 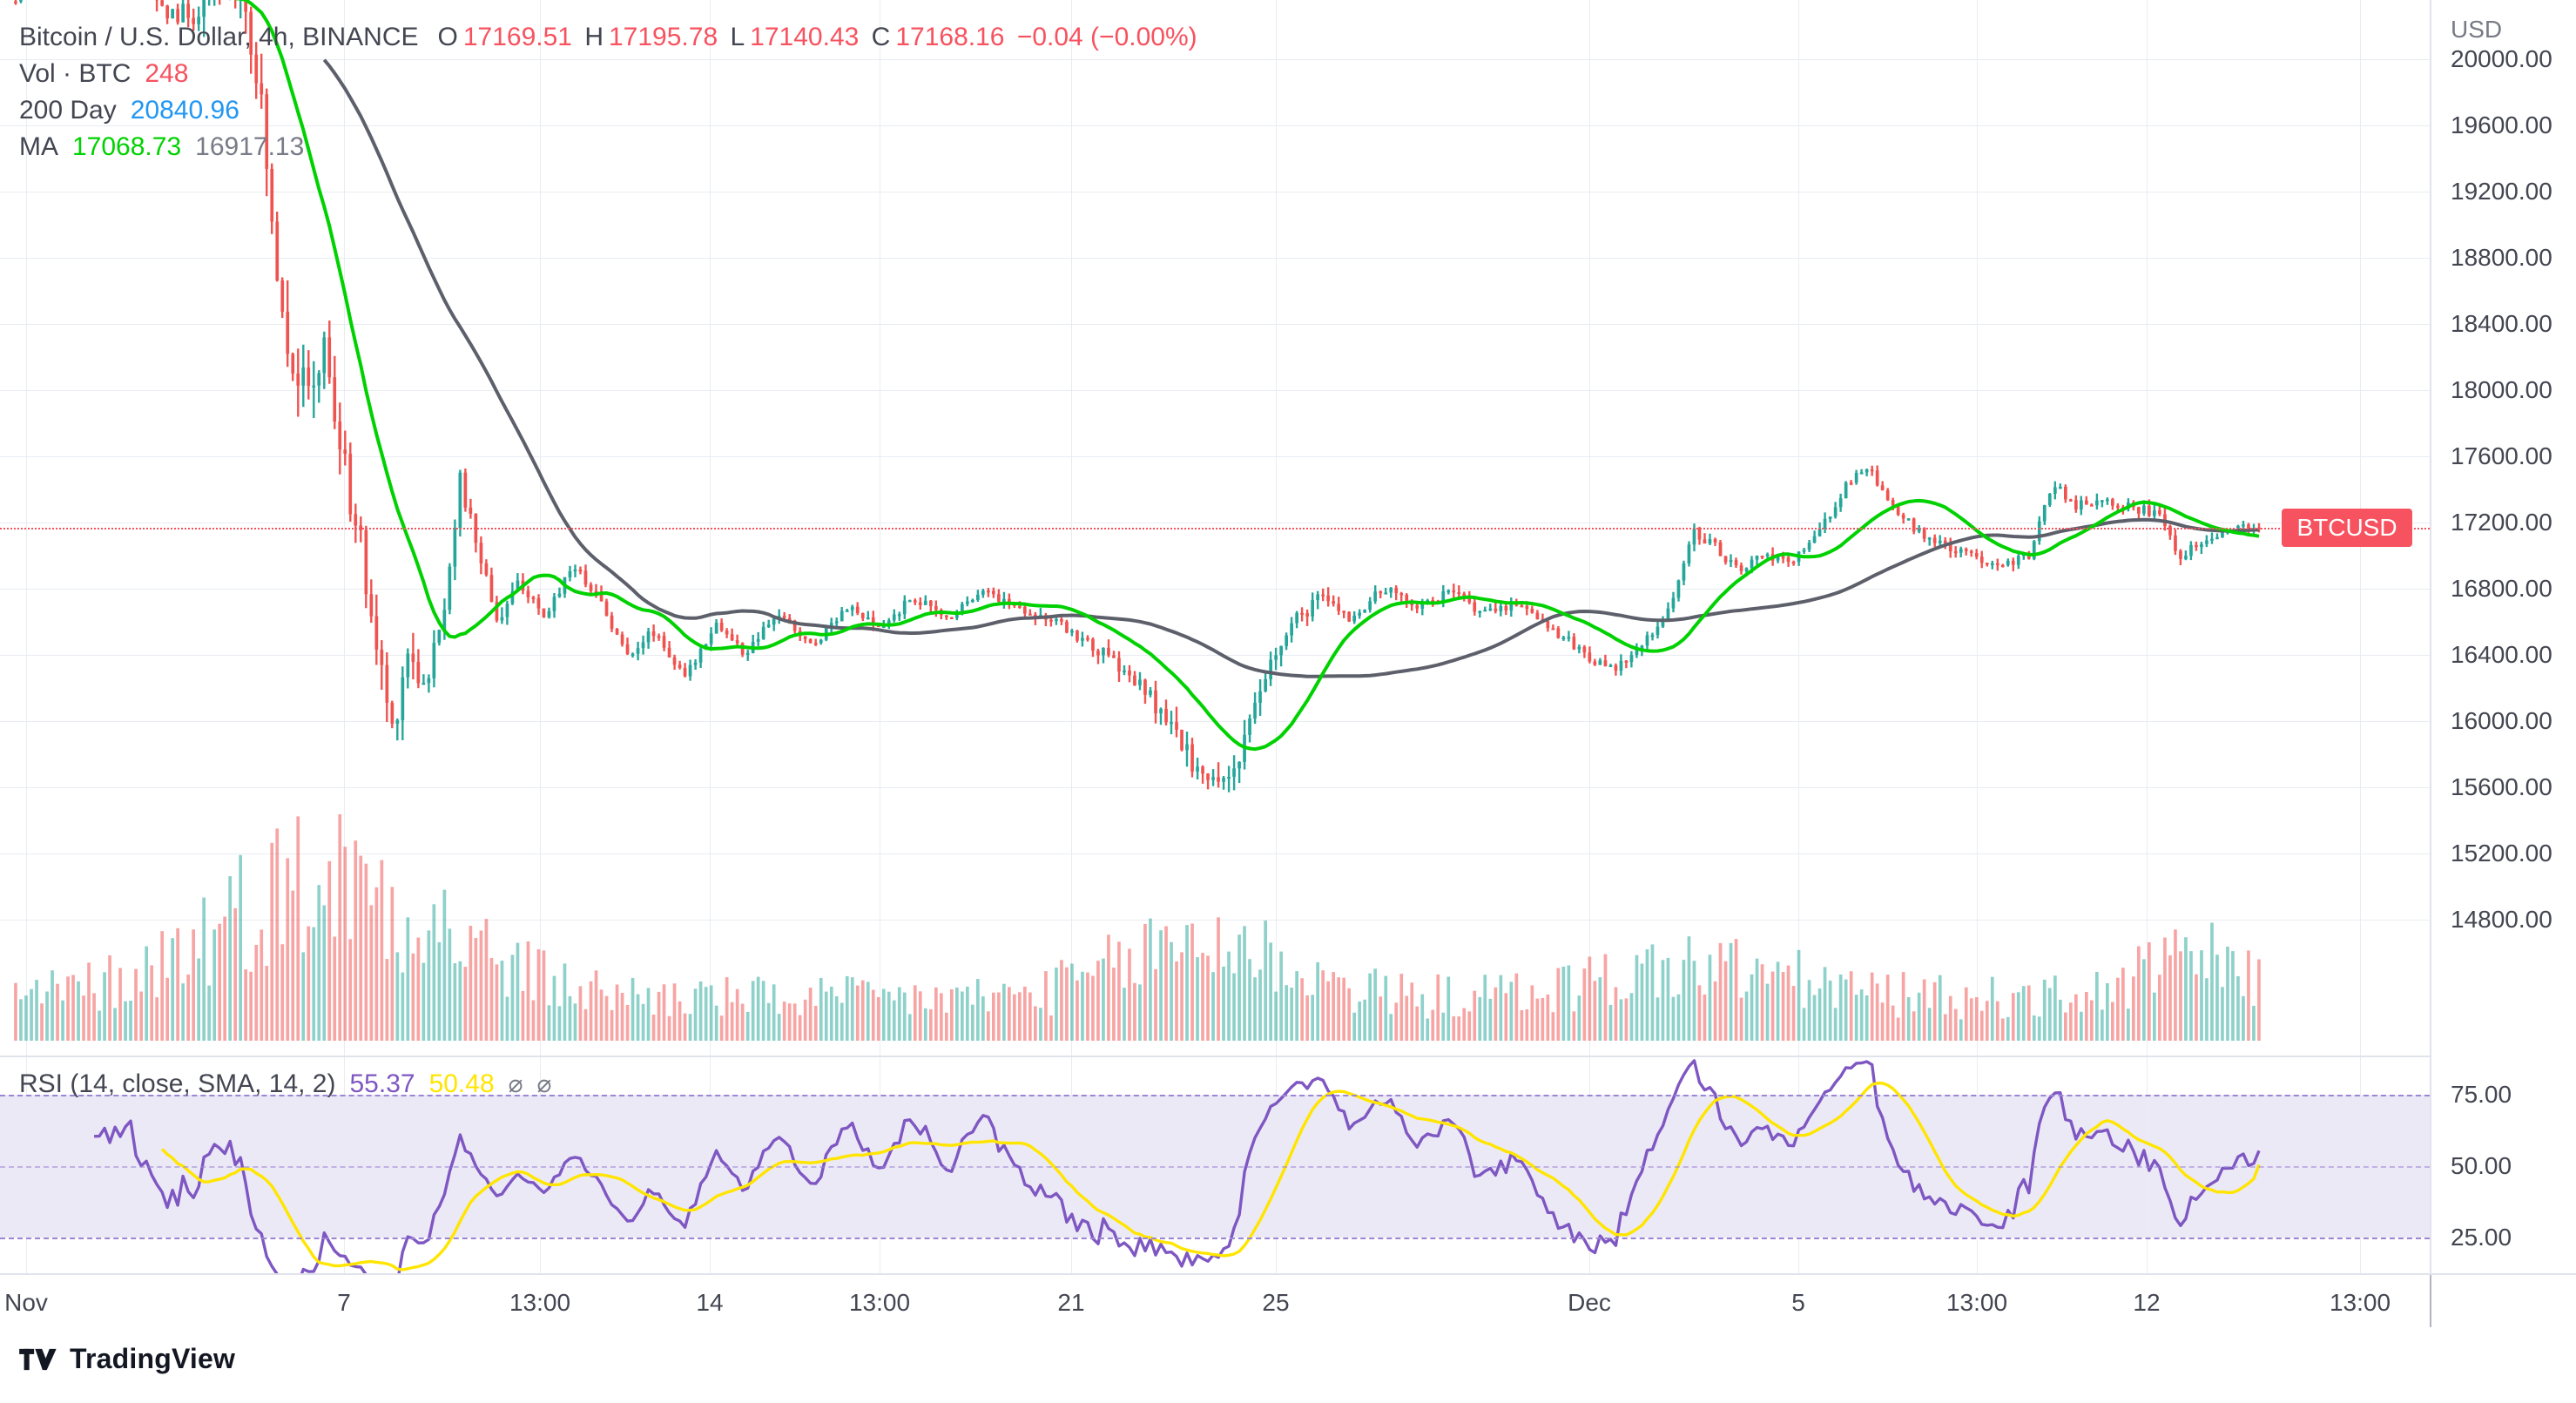 I want to click on symbol-badge: BTCUSD, so click(x=2347, y=528).